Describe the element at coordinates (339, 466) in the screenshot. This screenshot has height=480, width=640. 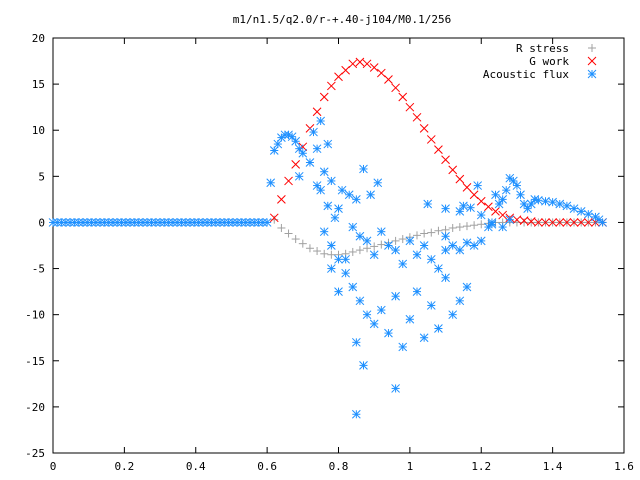
I see `x-tick-label: 0.8` at that location.